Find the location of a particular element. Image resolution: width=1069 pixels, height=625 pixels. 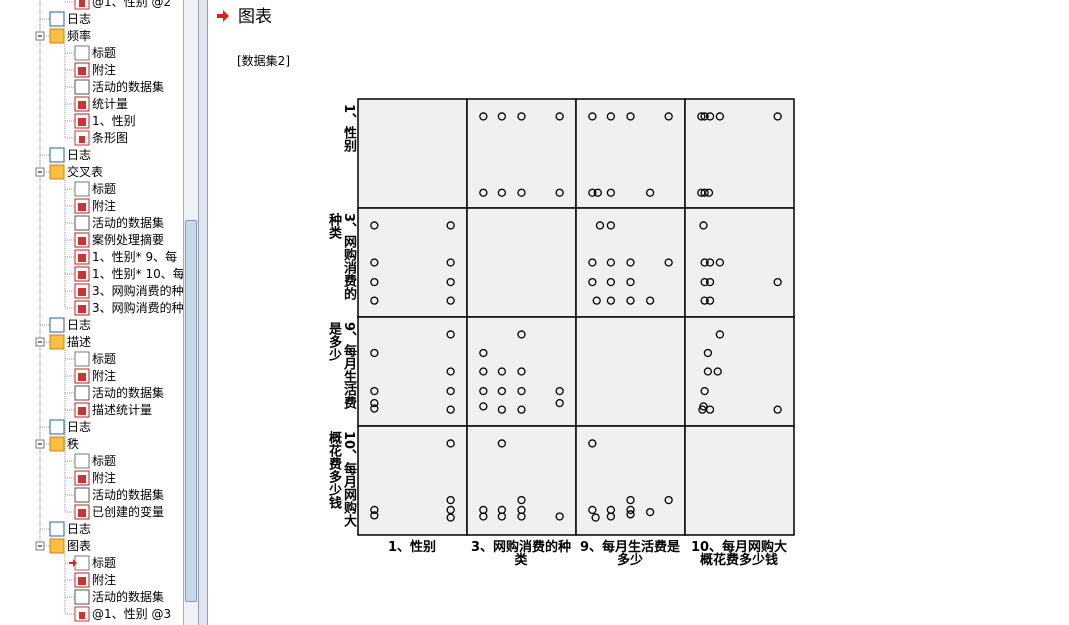

tree-item: 1、性别* 9、每 is located at coordinates (135, 257).